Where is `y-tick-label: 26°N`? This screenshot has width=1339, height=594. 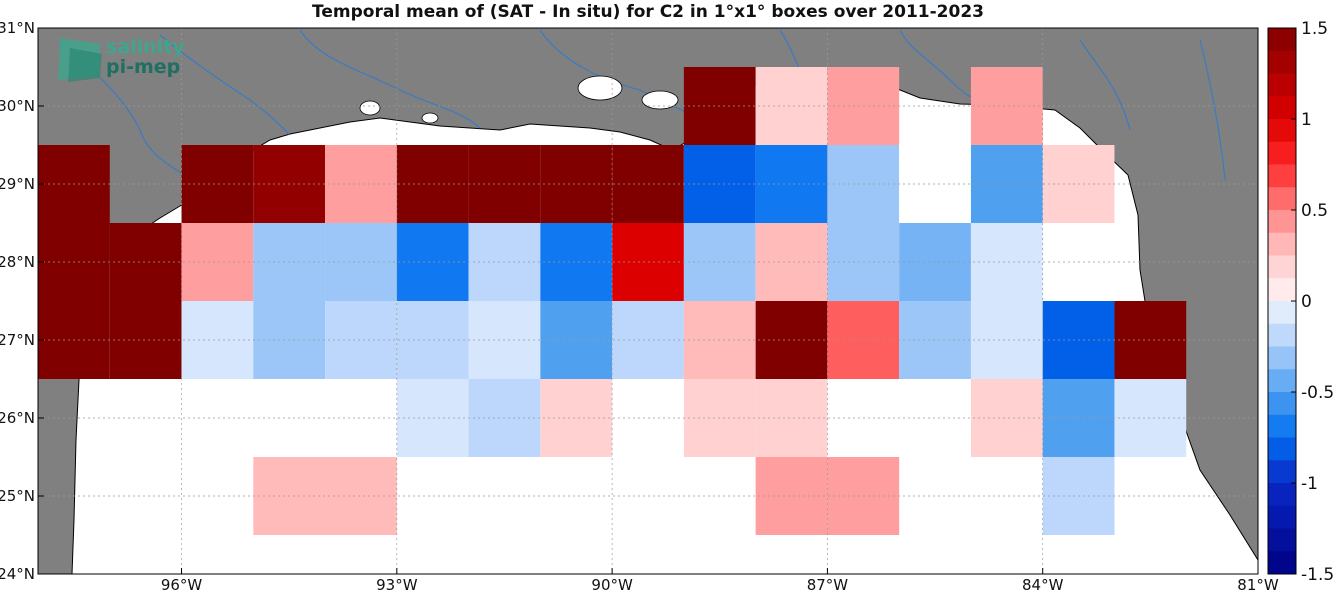
y-tick-label: 26°N is located at coordinates (17, 418).